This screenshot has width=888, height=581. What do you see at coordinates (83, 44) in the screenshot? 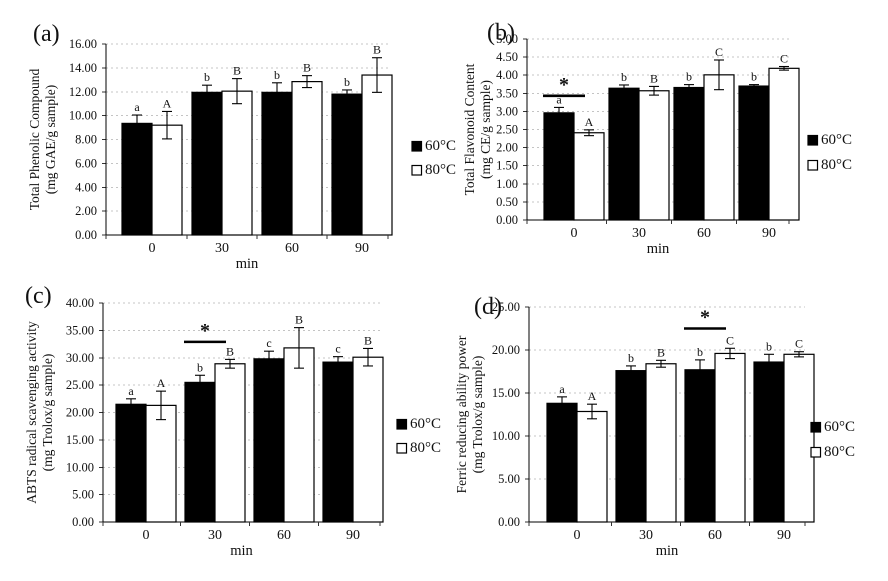
I see `y-tick-label: 16.00` at bounding box center [83, 44].